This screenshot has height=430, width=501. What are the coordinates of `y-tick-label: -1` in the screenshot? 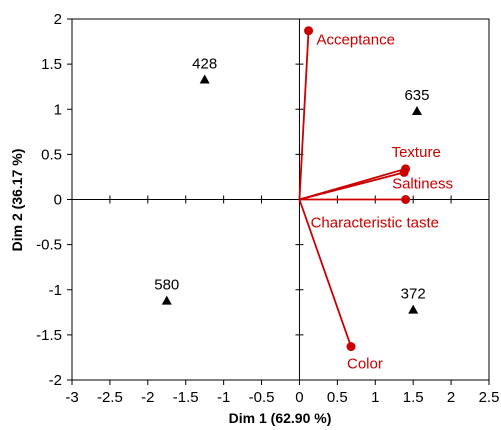 It's located at (55, 290).